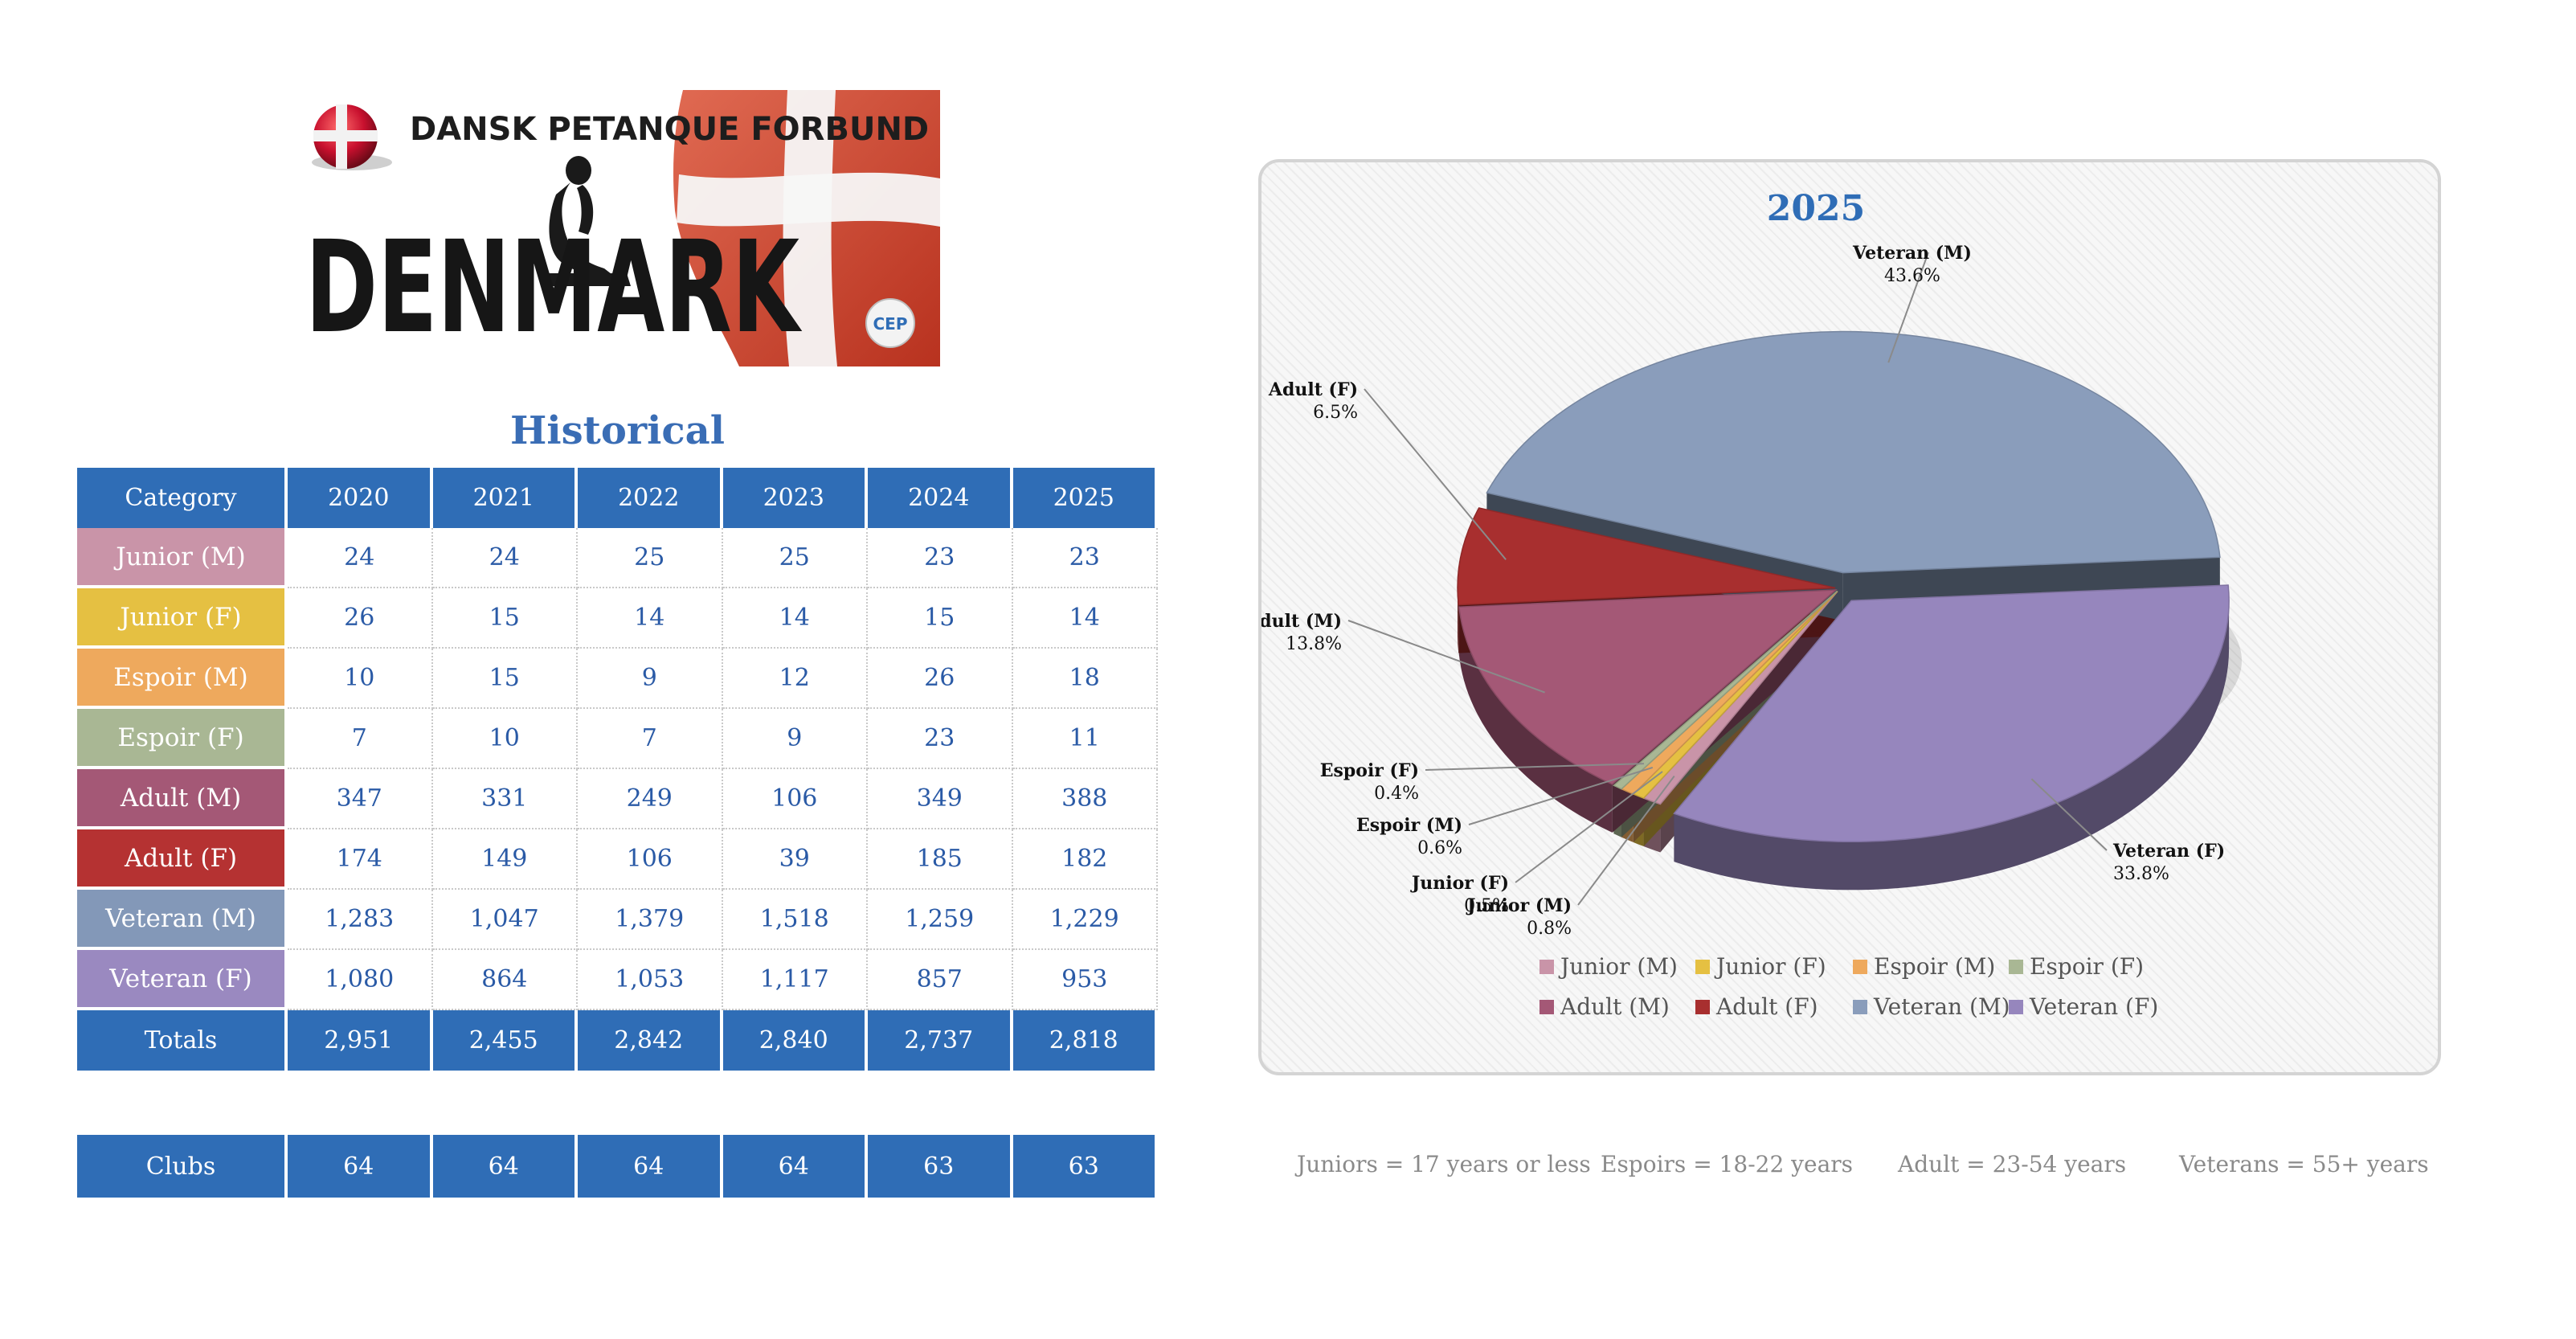  Describe the element at coordinates (554, 288) in the screenshot. I see `country-title: DENMARK` at that location.